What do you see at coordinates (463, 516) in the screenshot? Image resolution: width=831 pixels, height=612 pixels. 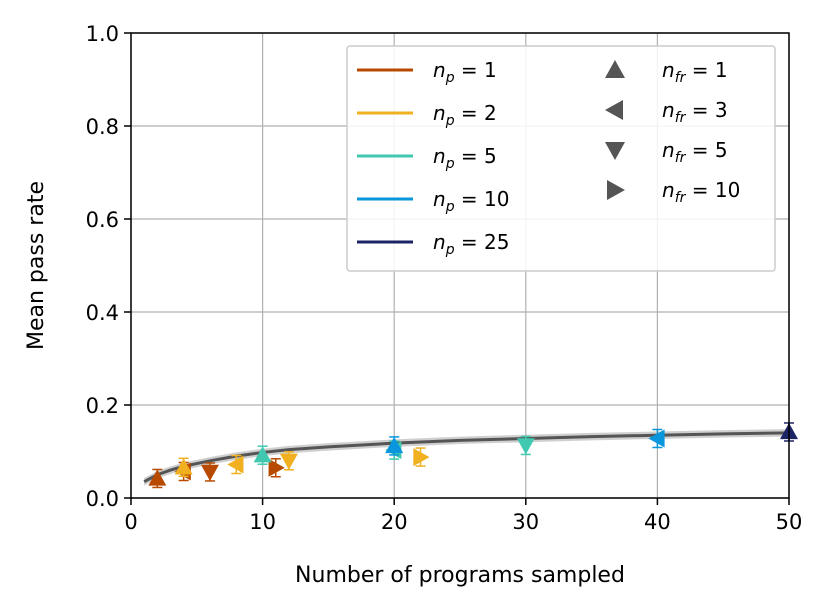 I see `x-axis-ticks: 0 10 20 30 40 50` at bounding box center [463, 516].